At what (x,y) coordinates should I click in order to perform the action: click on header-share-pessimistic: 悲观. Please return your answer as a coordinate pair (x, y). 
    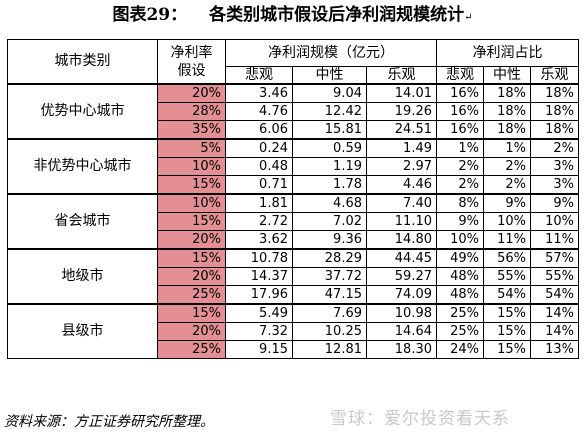
    Looking at the image, I should click on (460, 75).